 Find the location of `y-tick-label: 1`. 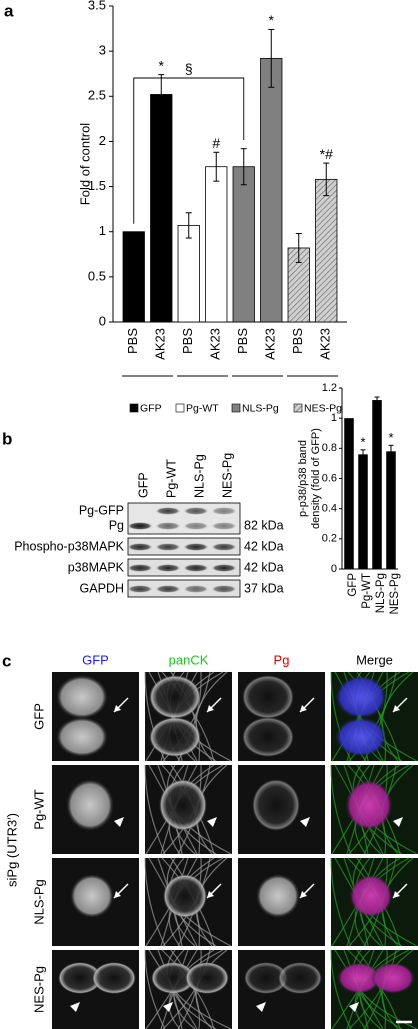

y-tick-label: 1 is located at coordinates (334, 418).